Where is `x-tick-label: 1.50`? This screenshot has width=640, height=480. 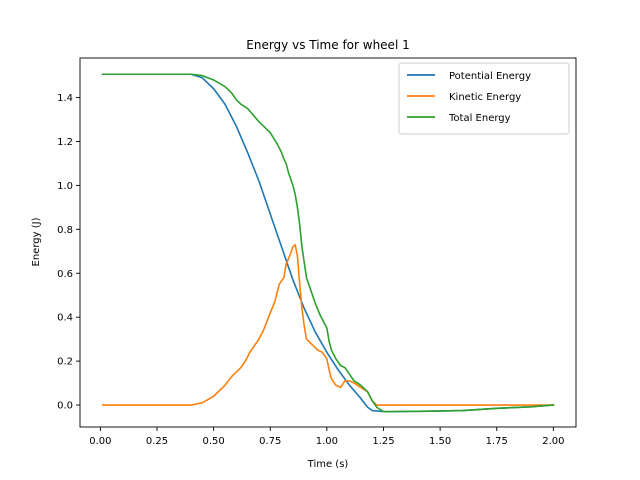
x-tick-label: 1.50 is located at coordinates (440, 441).